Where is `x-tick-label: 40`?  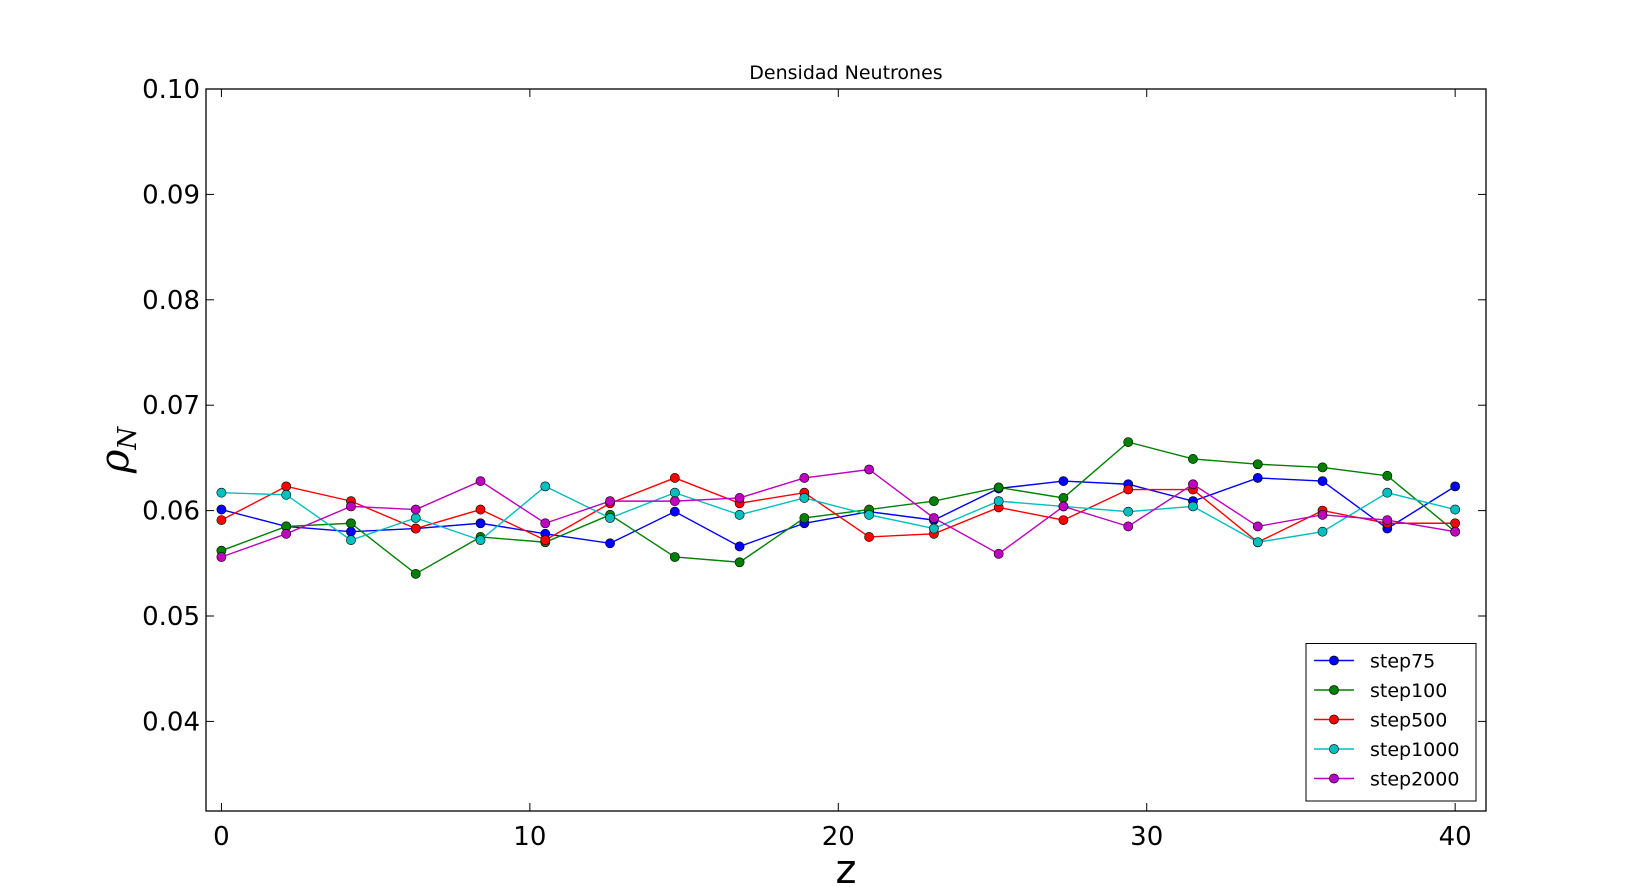
x-tick-label: 40 is located at coordinates (1455, 837).